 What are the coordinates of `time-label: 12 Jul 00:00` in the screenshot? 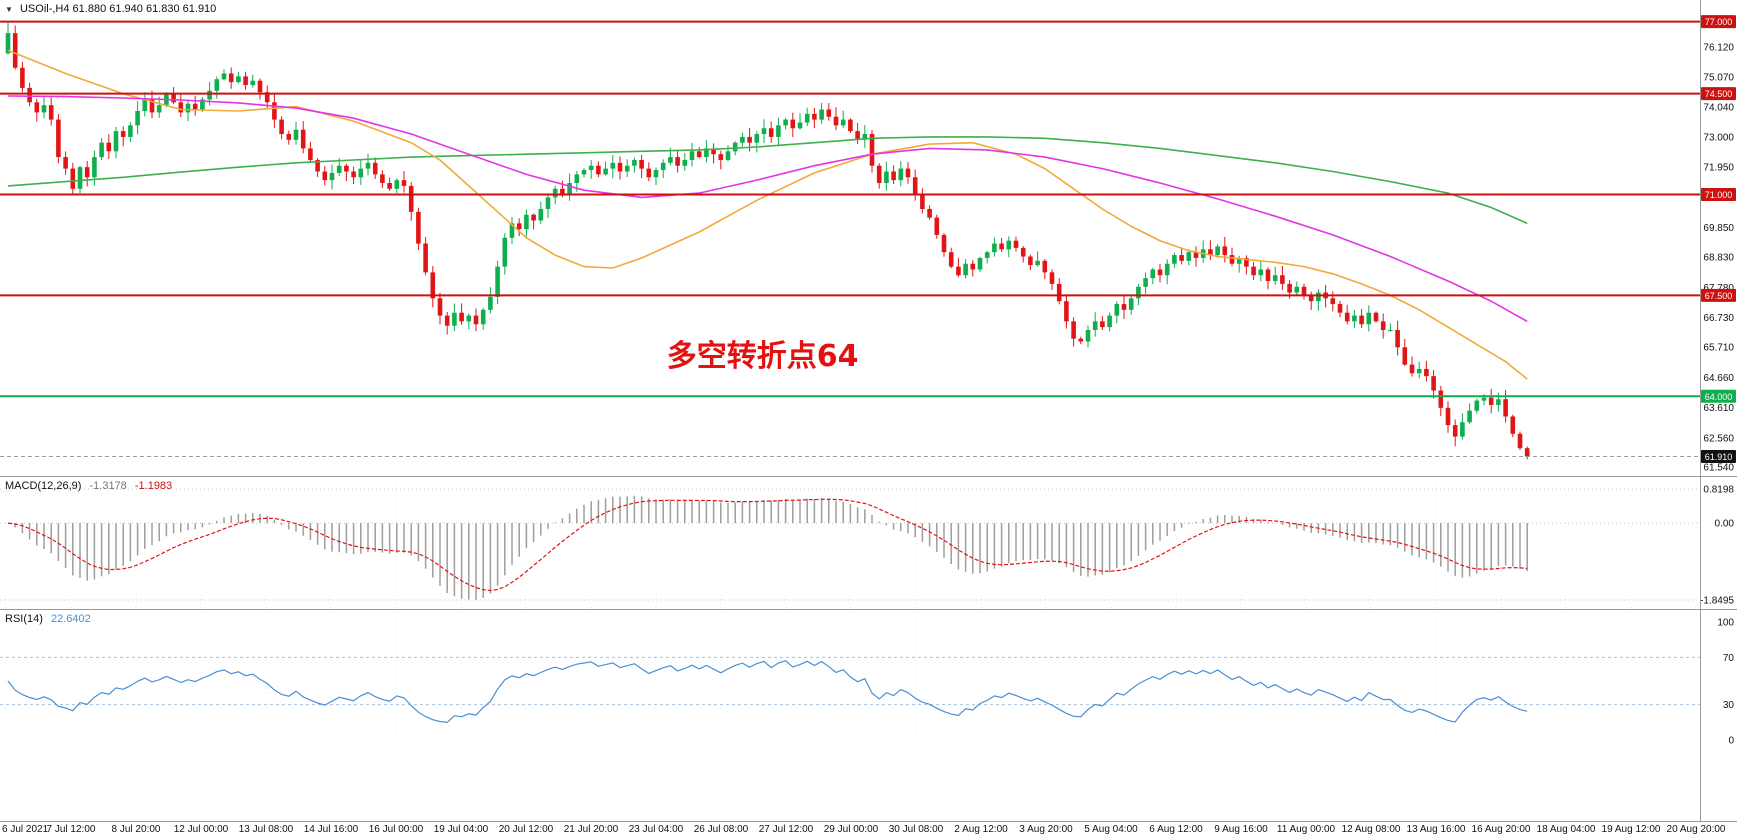 It's located at (201, 829).